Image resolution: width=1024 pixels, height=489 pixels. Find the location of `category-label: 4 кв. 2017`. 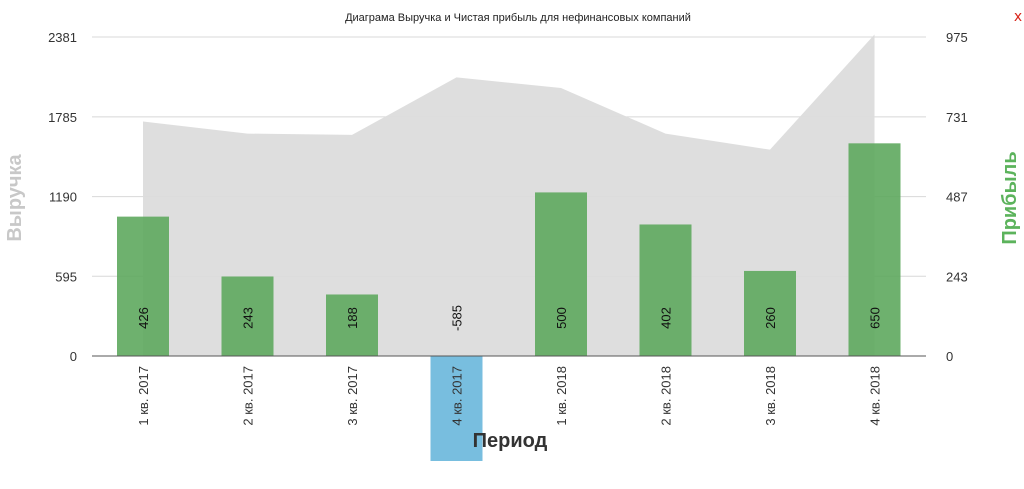

category-label: 4 кв. 2017 is located at coordinates (457, 396).